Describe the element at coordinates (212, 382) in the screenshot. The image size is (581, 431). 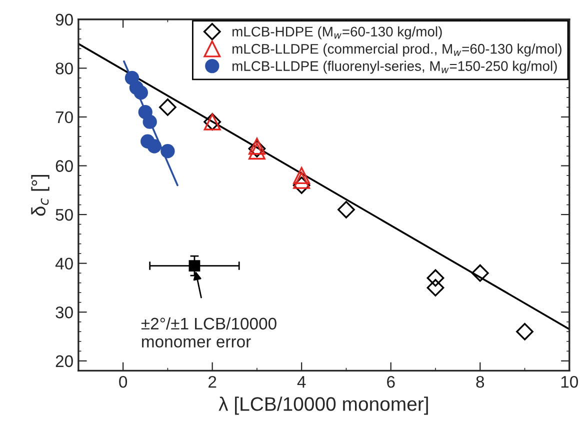
I see `x-tick-label: 2` at that location.